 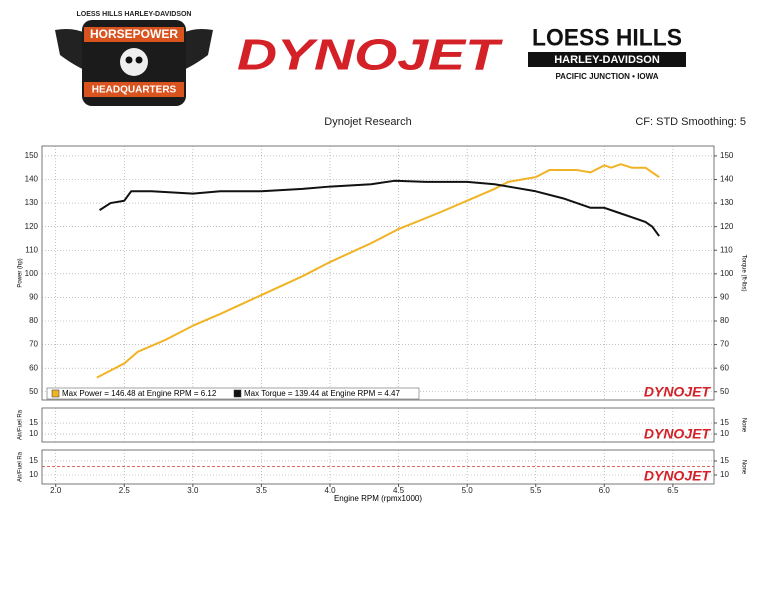 I want to click on y-tick-label: 60, so click(x=33, y=367).